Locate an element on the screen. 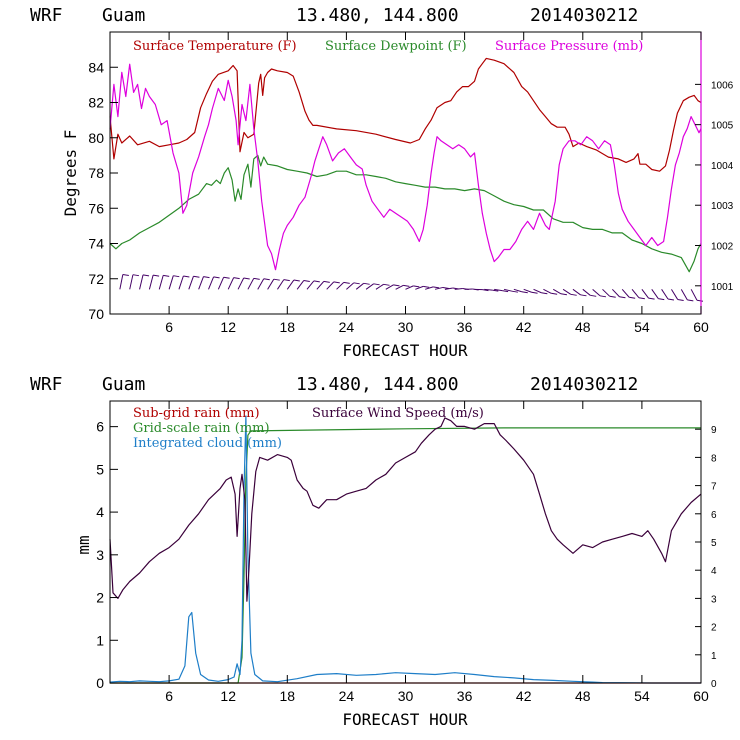 The height and width of the screenshot is (740, 740). legend-integrated-cloud: Integrated cloud (mm) is located at coordinates (207, 443).